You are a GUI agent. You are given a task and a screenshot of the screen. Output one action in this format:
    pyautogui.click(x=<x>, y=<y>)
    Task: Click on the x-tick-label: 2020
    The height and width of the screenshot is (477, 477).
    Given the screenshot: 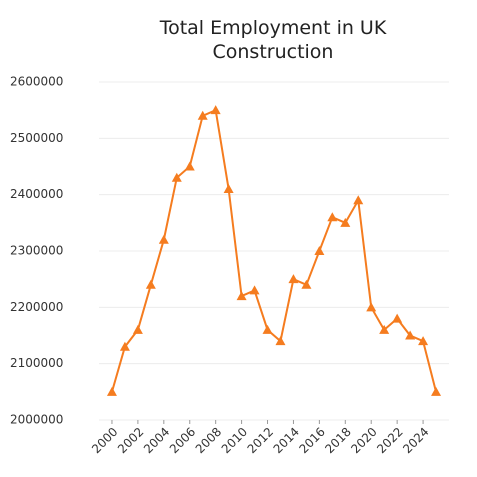 What is the action you would take?
    pyautogui.click(x=363, y=440)
    